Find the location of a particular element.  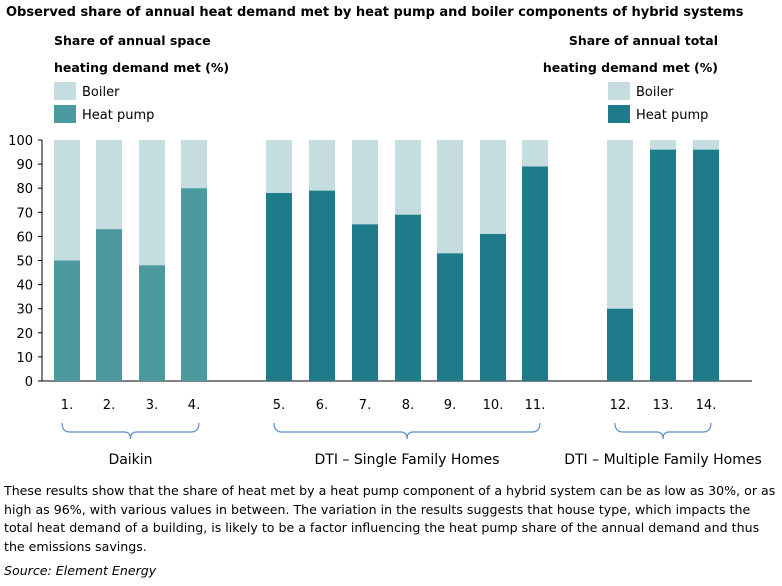

y-tick-label: 70 is located at coordinates (24, 213).